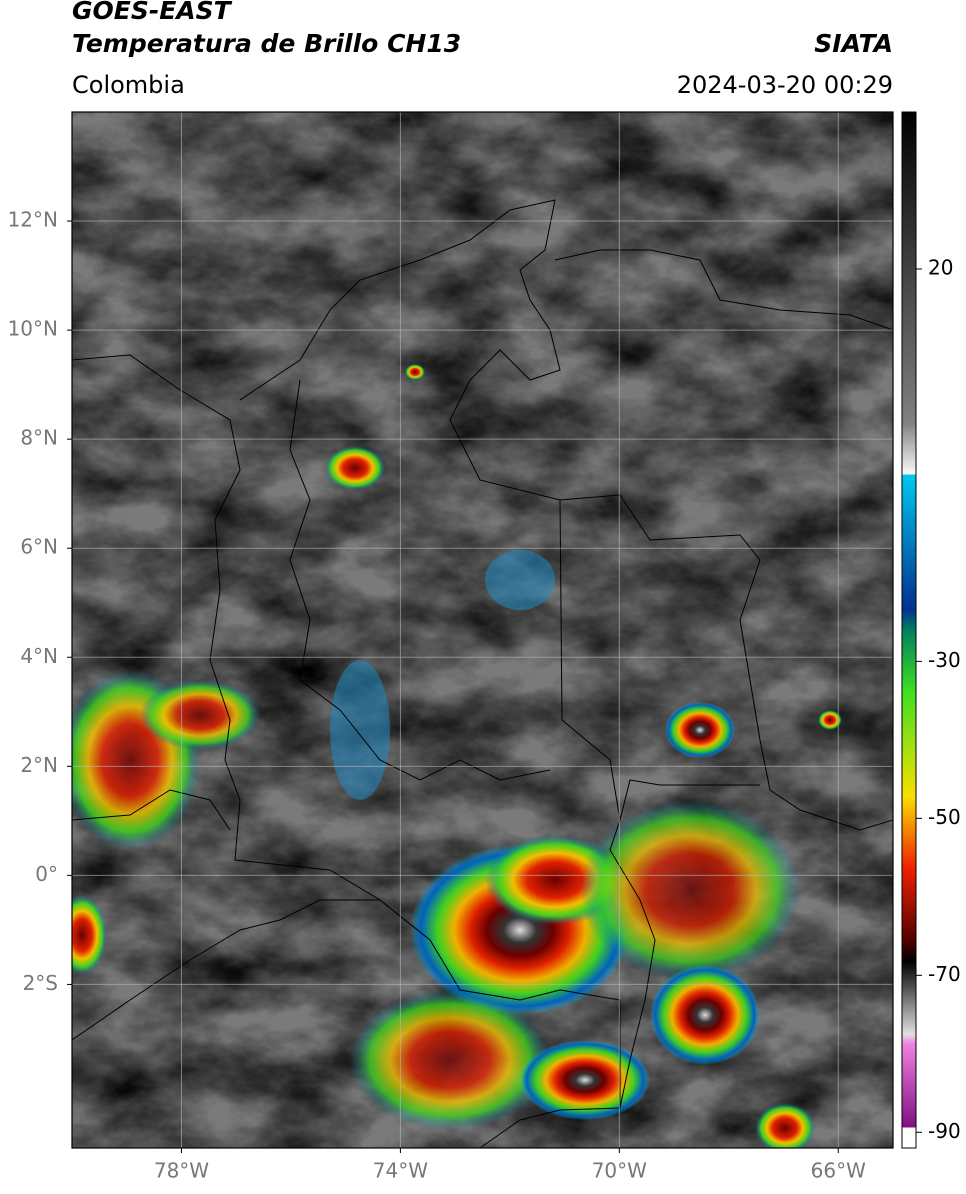  Describe the element at coordinates (39, 438) in the screenshot. I see `lat-tick-label: 8°N` at that location.